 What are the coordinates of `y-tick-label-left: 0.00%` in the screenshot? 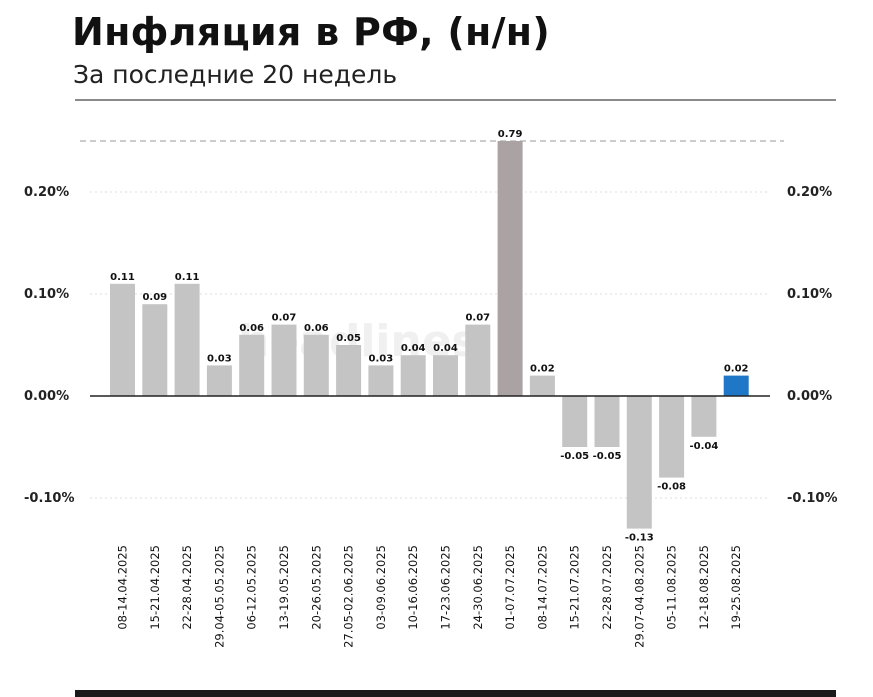 It's located at (46, 396).